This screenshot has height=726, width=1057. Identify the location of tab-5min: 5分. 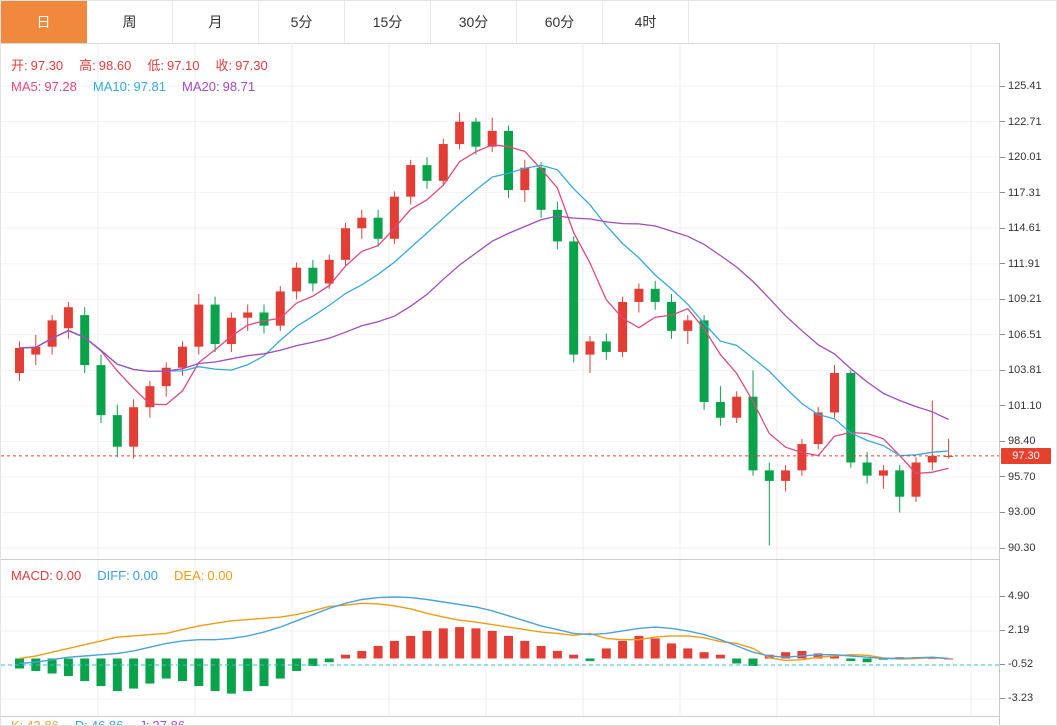
(302, 22).